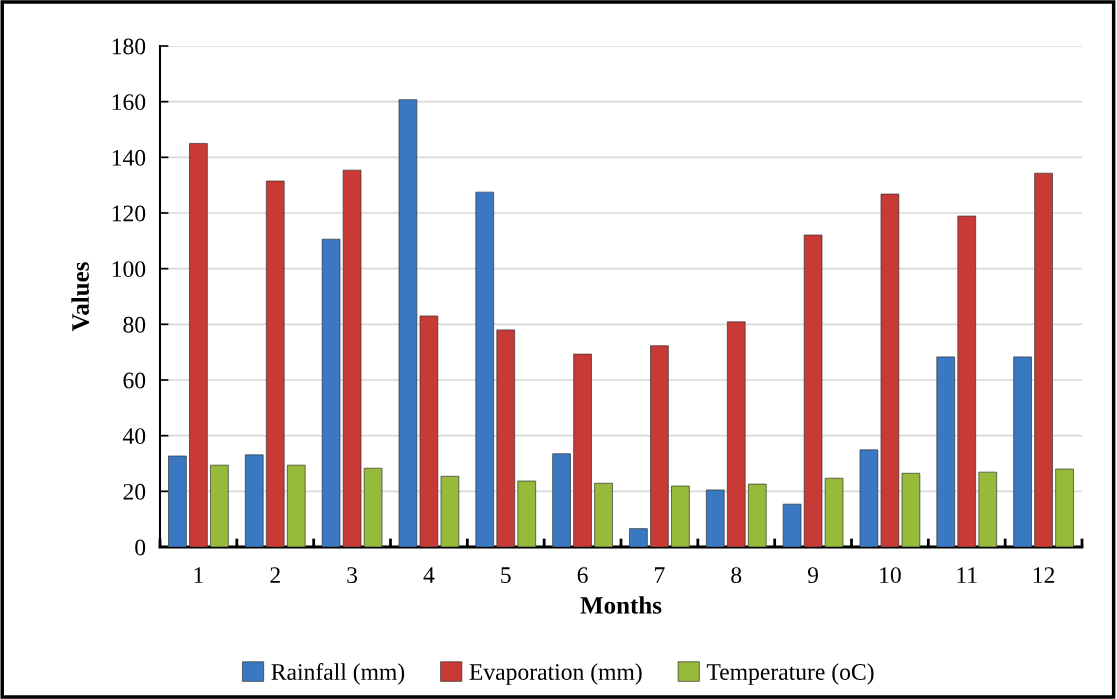  What do you see at coordinates (352, 575) in the screenshot?
I see `x-tick-label: 3` at bounding box center [352, 575].